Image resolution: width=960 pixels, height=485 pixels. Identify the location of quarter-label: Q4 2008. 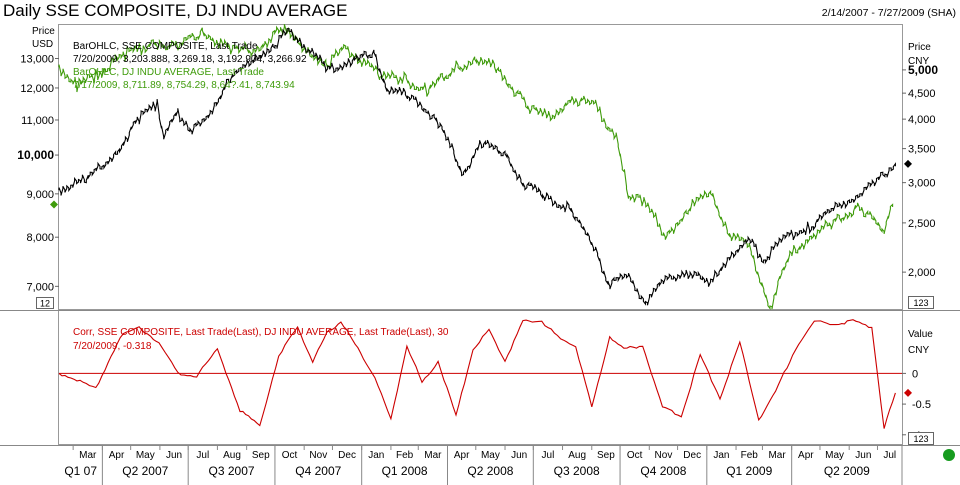
(663, 471).